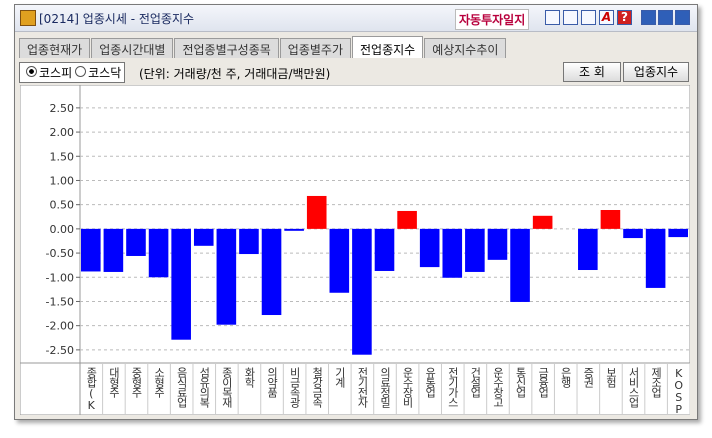  Describe the element at coordinates (606, 17) in the screenshot. I see `font-button: A` at that location.